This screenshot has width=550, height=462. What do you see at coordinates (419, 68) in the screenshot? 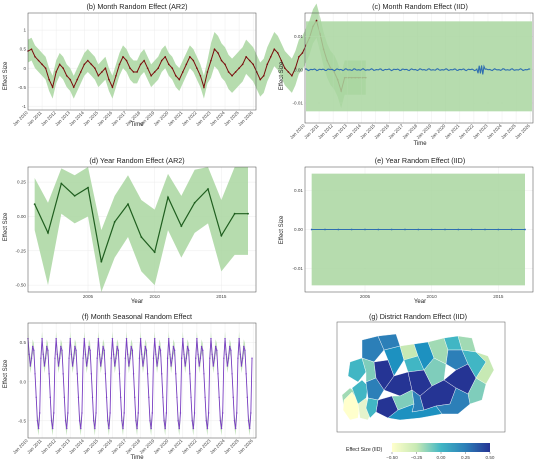
I see `panel-c-frame` at bounding box center [419, 68].